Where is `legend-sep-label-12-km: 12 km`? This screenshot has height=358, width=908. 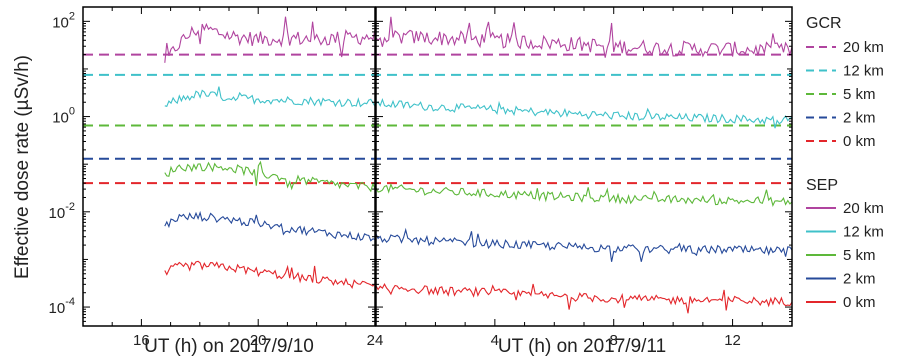 legend-sep-label-12-km: 12 km is located at coordinates (863, 232).